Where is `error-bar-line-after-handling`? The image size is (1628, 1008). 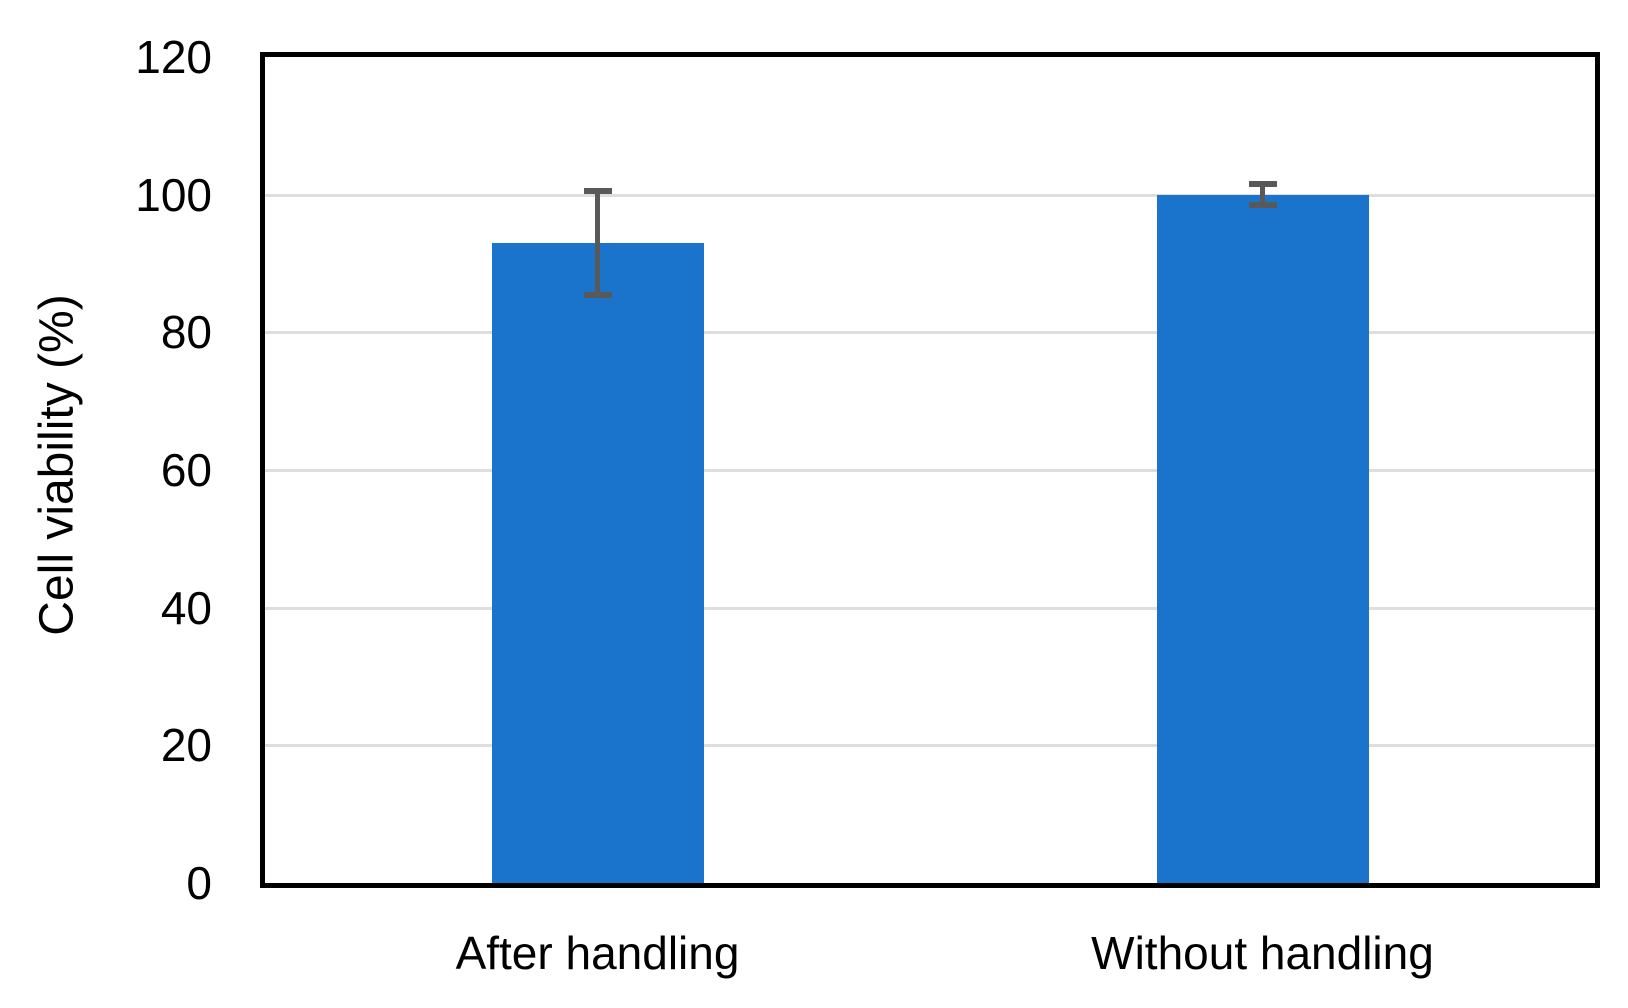
error-bar-line-after-handling is located at coordinates (597, 242).